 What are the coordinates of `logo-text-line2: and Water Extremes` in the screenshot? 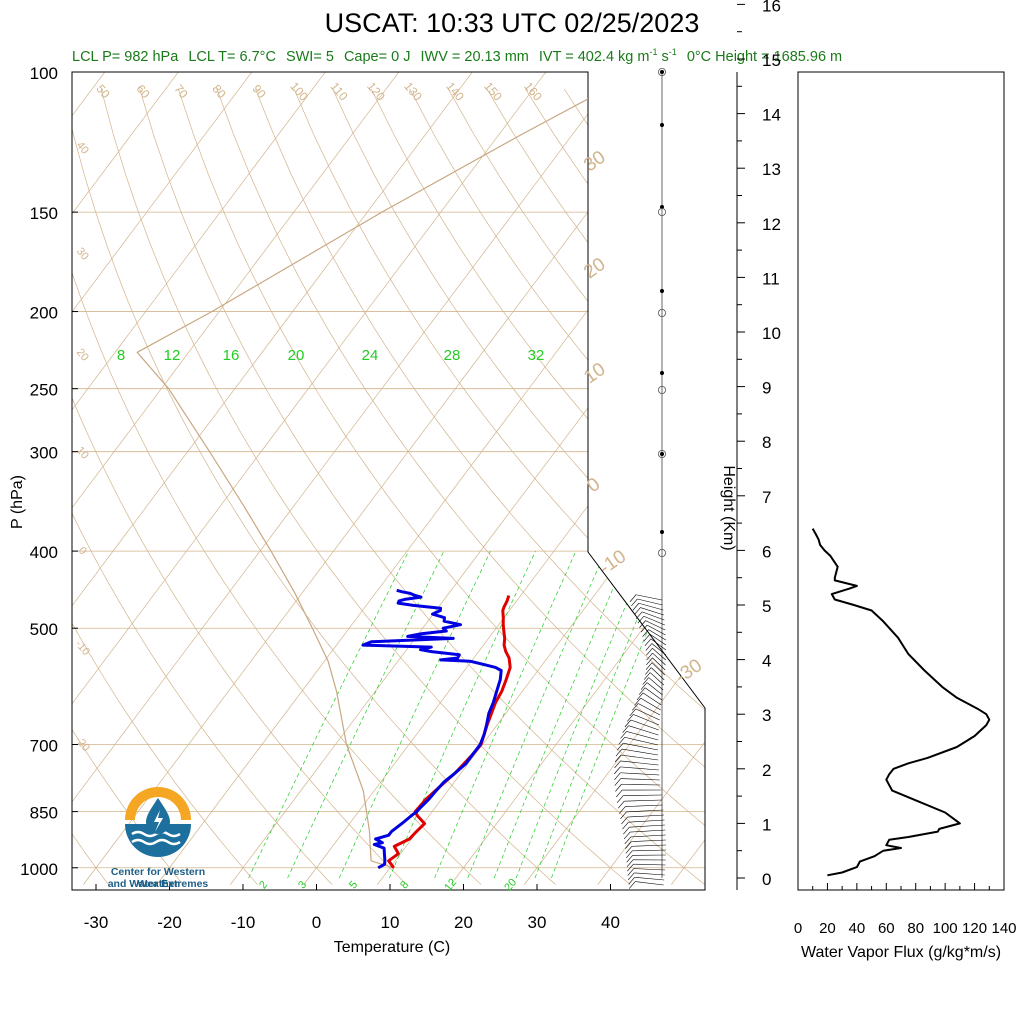 It's located at (158, 884).